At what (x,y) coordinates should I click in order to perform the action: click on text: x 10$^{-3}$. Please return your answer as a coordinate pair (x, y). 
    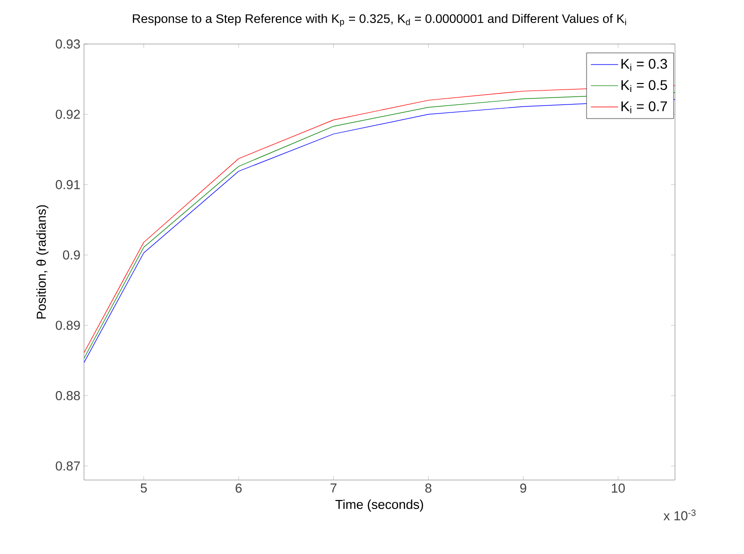
    Looking at the image, I should click on (680, 515).